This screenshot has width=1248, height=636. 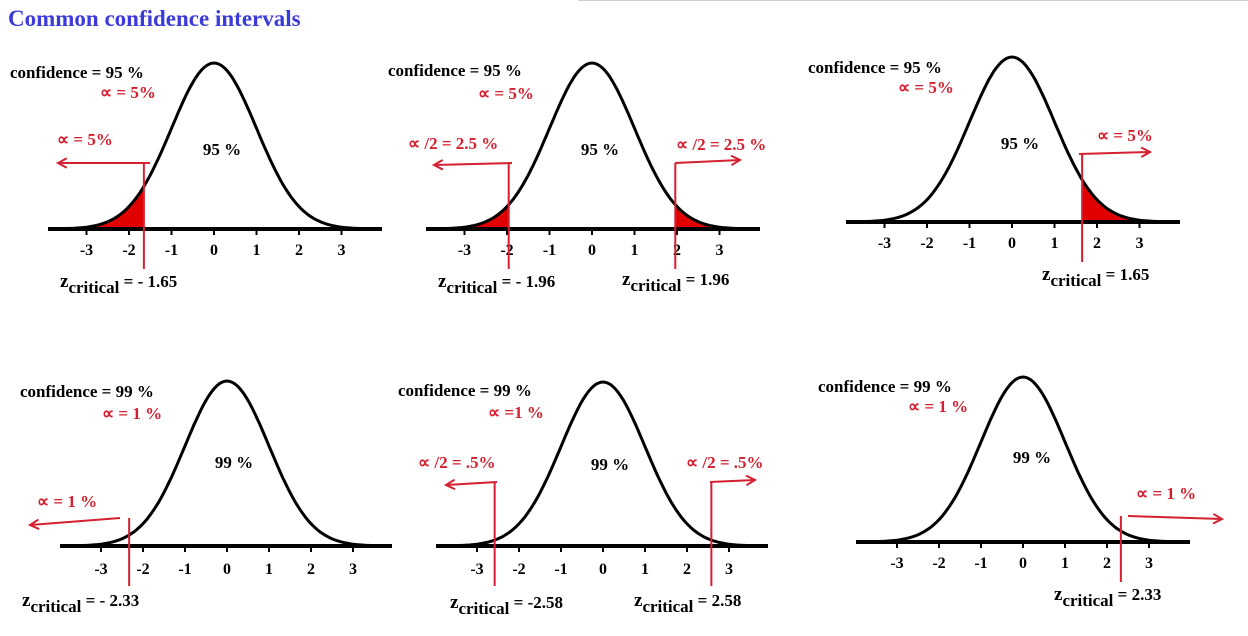 What do you see at coordinates (154, 18) in the screenshot?
I see `page-title: Common confidence intervals` at bounding box center [154, 18].